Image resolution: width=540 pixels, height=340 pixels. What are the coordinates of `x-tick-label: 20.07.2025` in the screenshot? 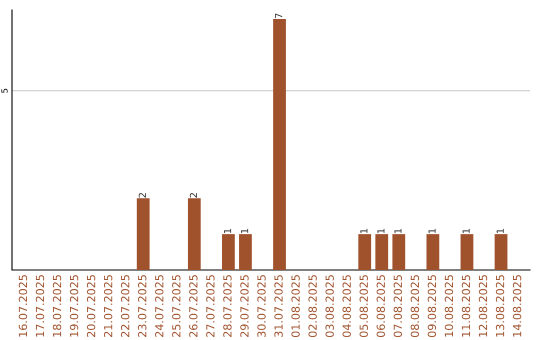 It's located at (91, 306).